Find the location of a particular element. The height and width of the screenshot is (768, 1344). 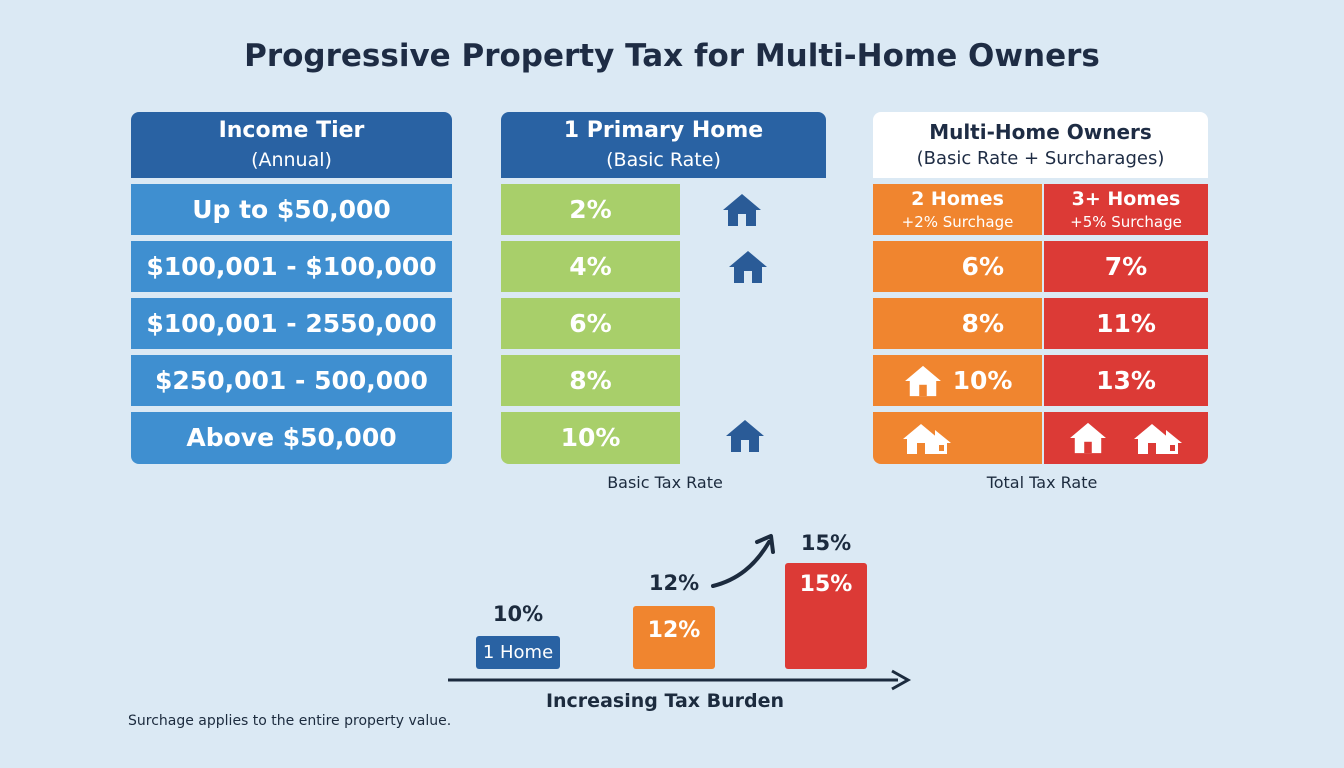

burden-axis-arrow is located at coordinates (680, 680).